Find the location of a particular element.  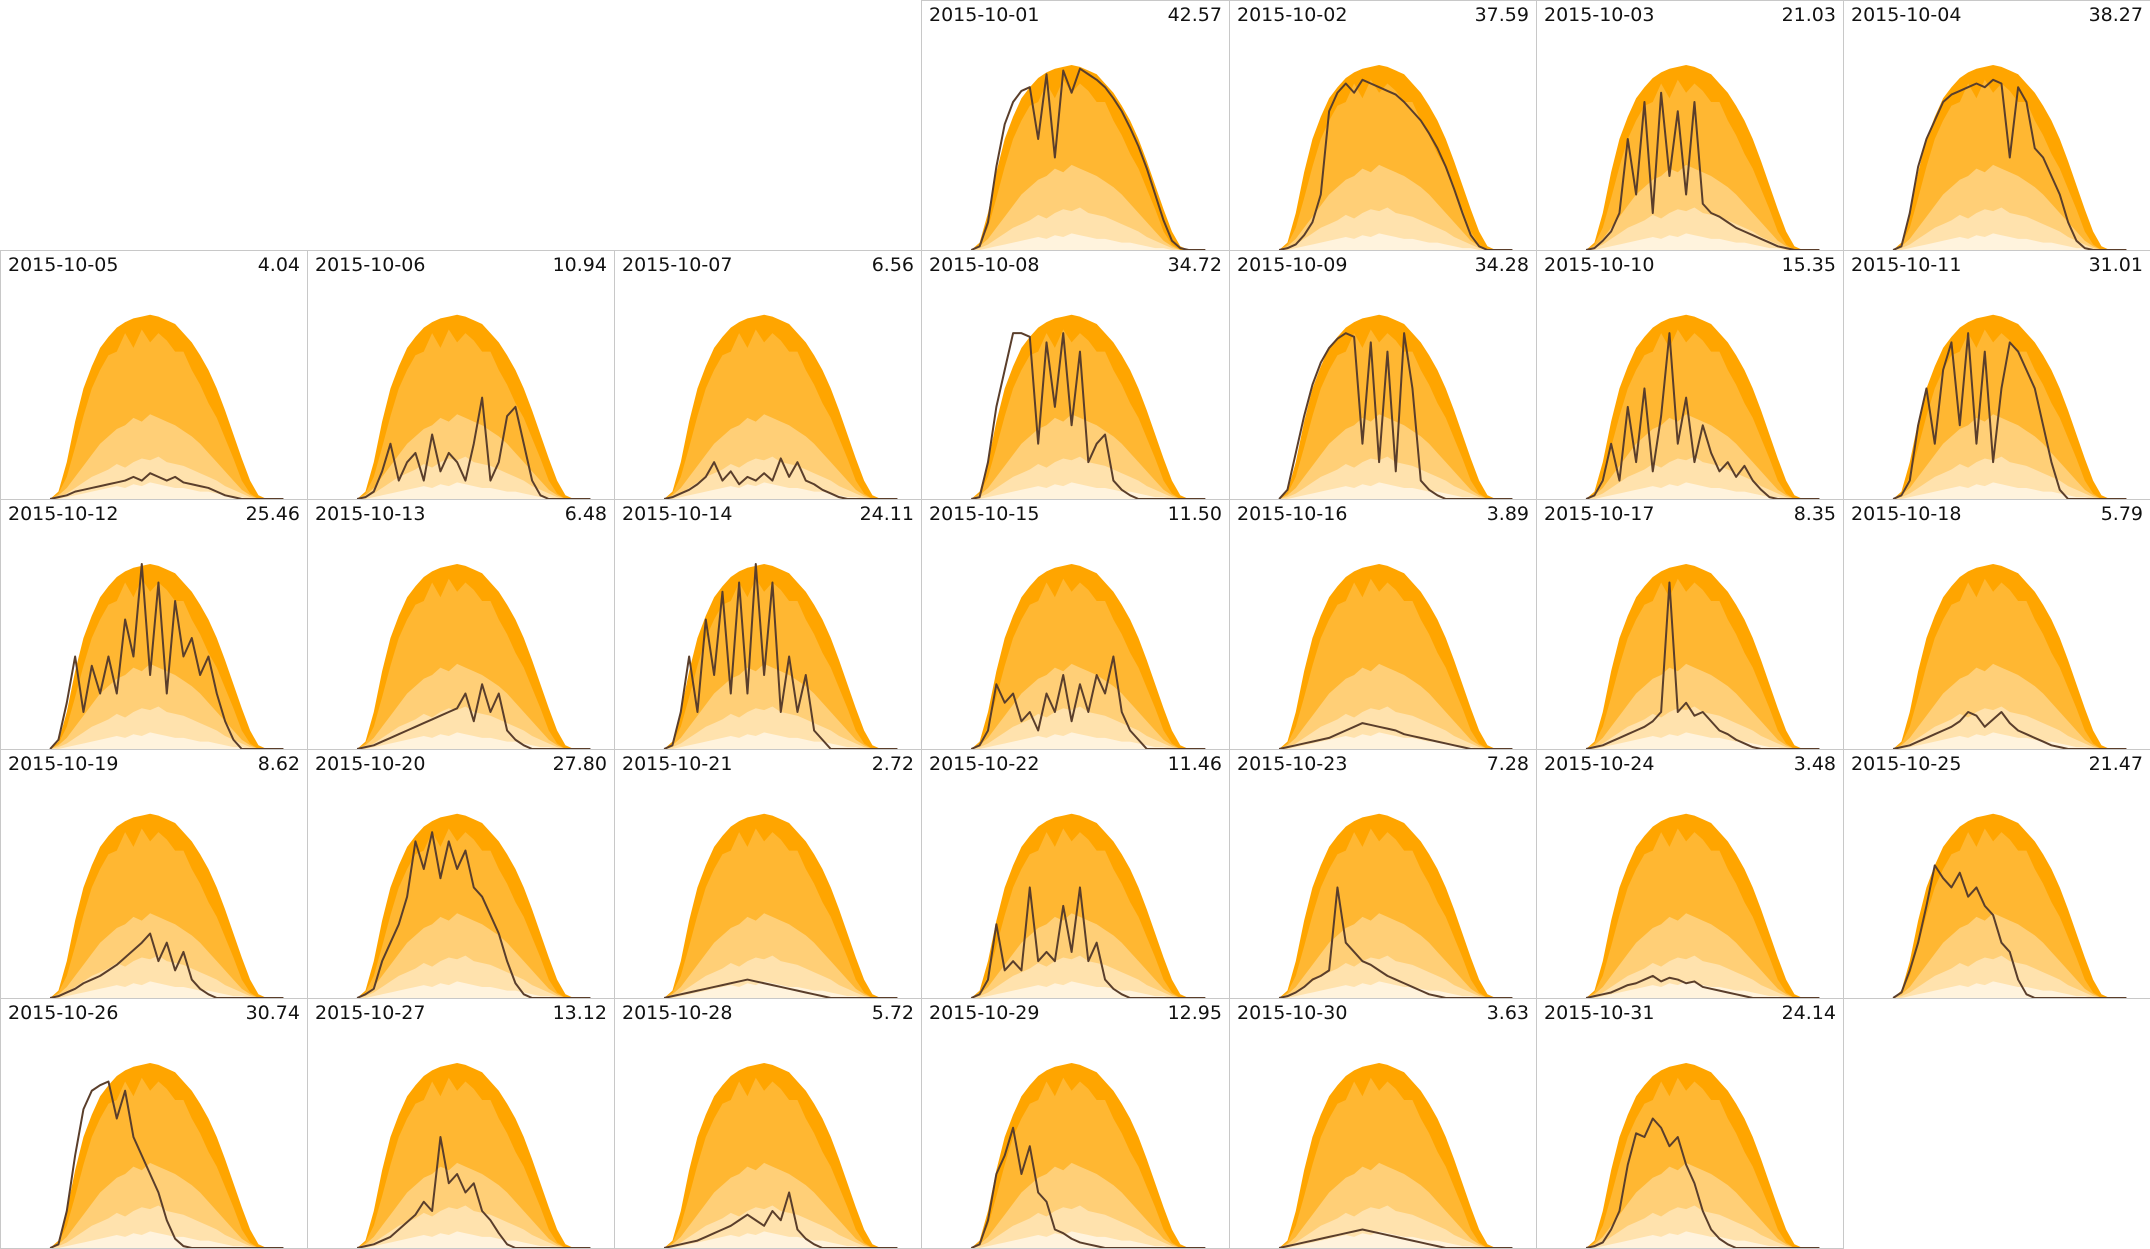

day-panel: 2015-10-25 21.47 is located at coordinates (1996, 874).